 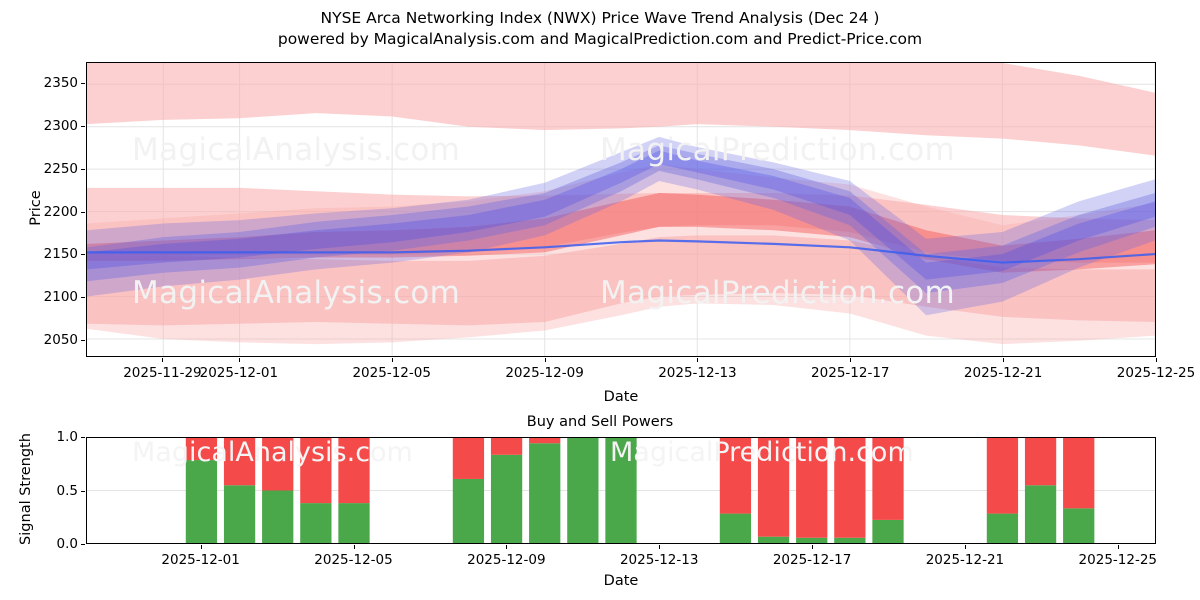 What do you see at coordinates (506, 560) in the screenshot?
I see `signal-xtick-label: 2025-12-09` at bounding box center [506, 560].